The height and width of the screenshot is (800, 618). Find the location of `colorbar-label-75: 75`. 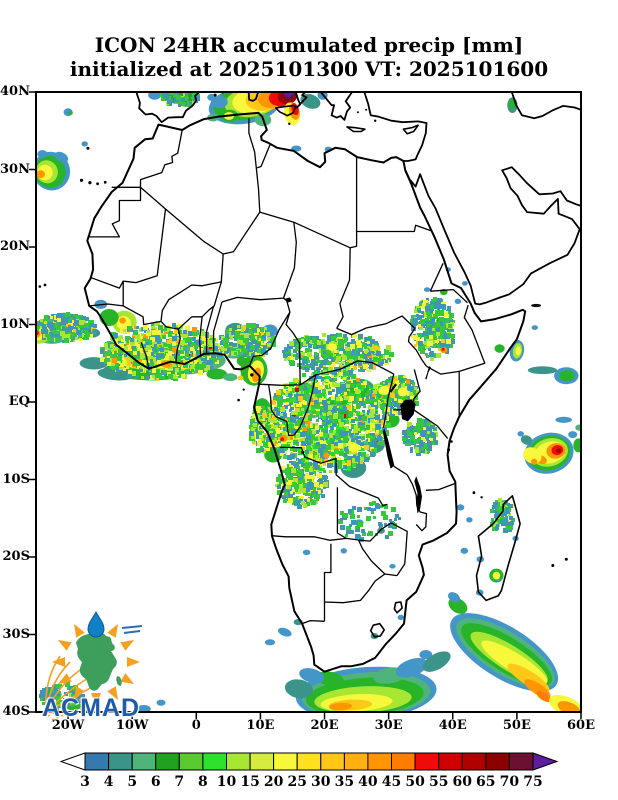

colorbar-label-75: 75 is located at coordinates (532, 782).